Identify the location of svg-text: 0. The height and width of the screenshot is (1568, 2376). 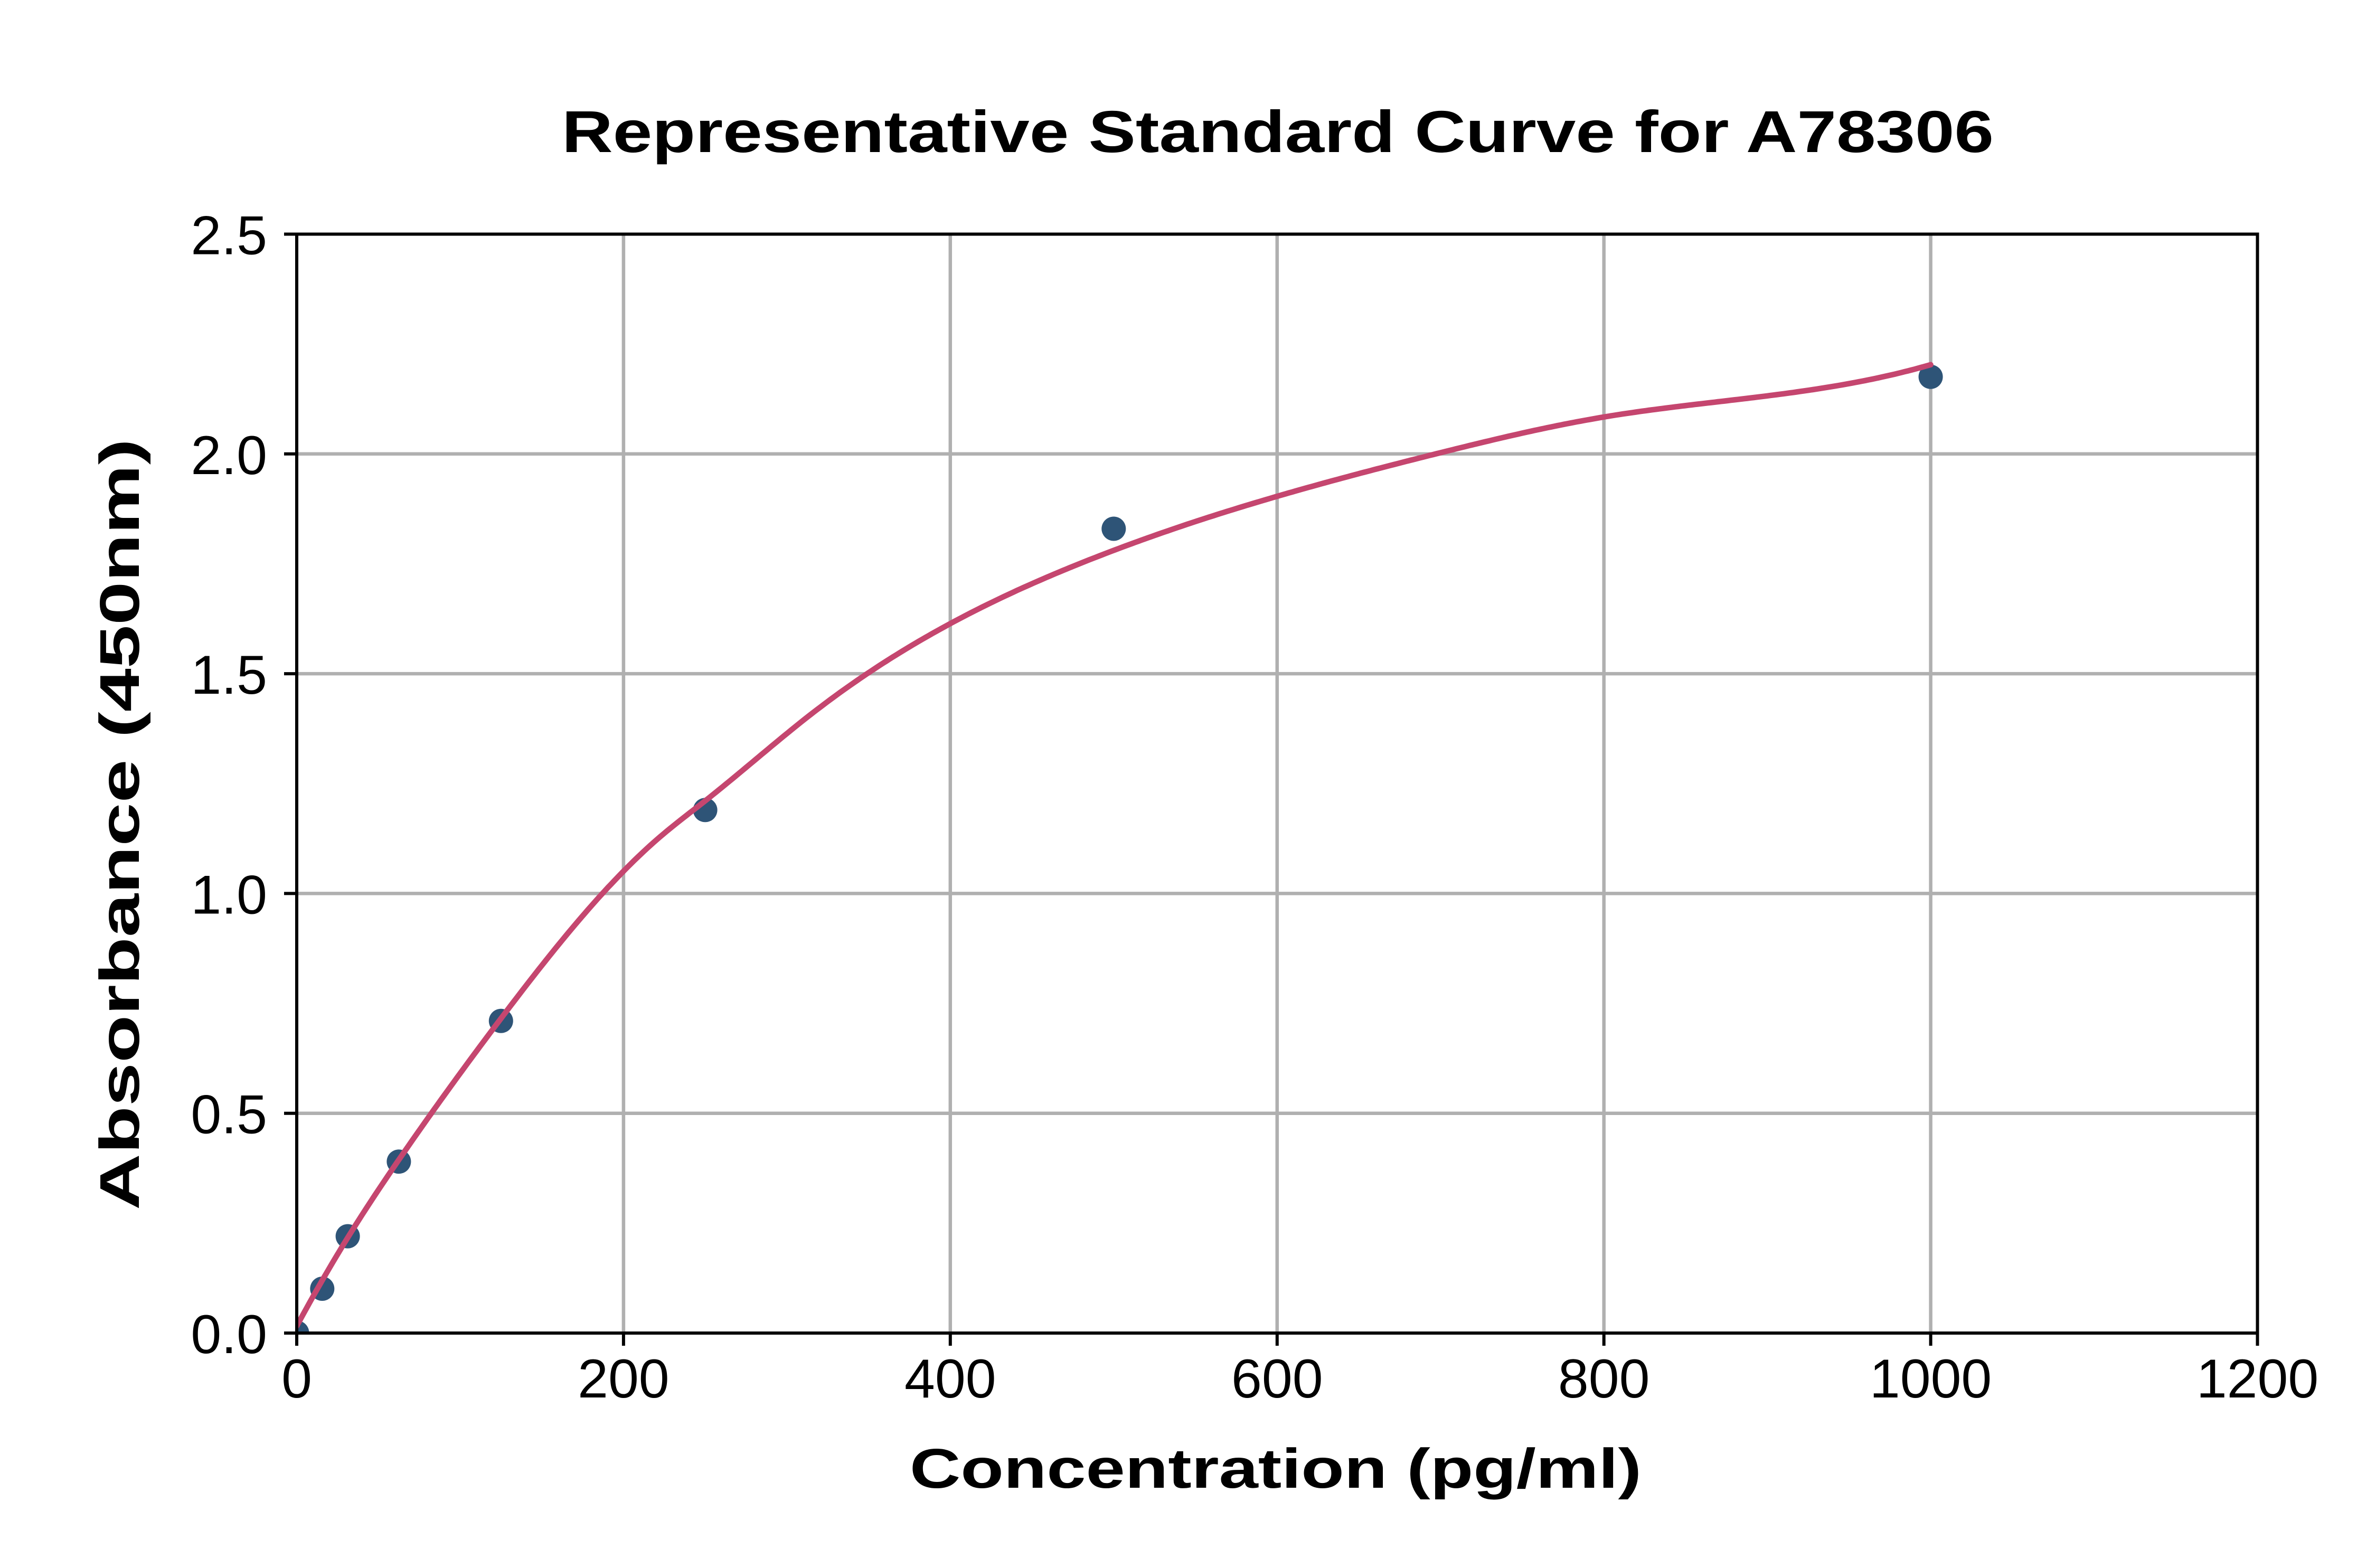
(297, 1379).